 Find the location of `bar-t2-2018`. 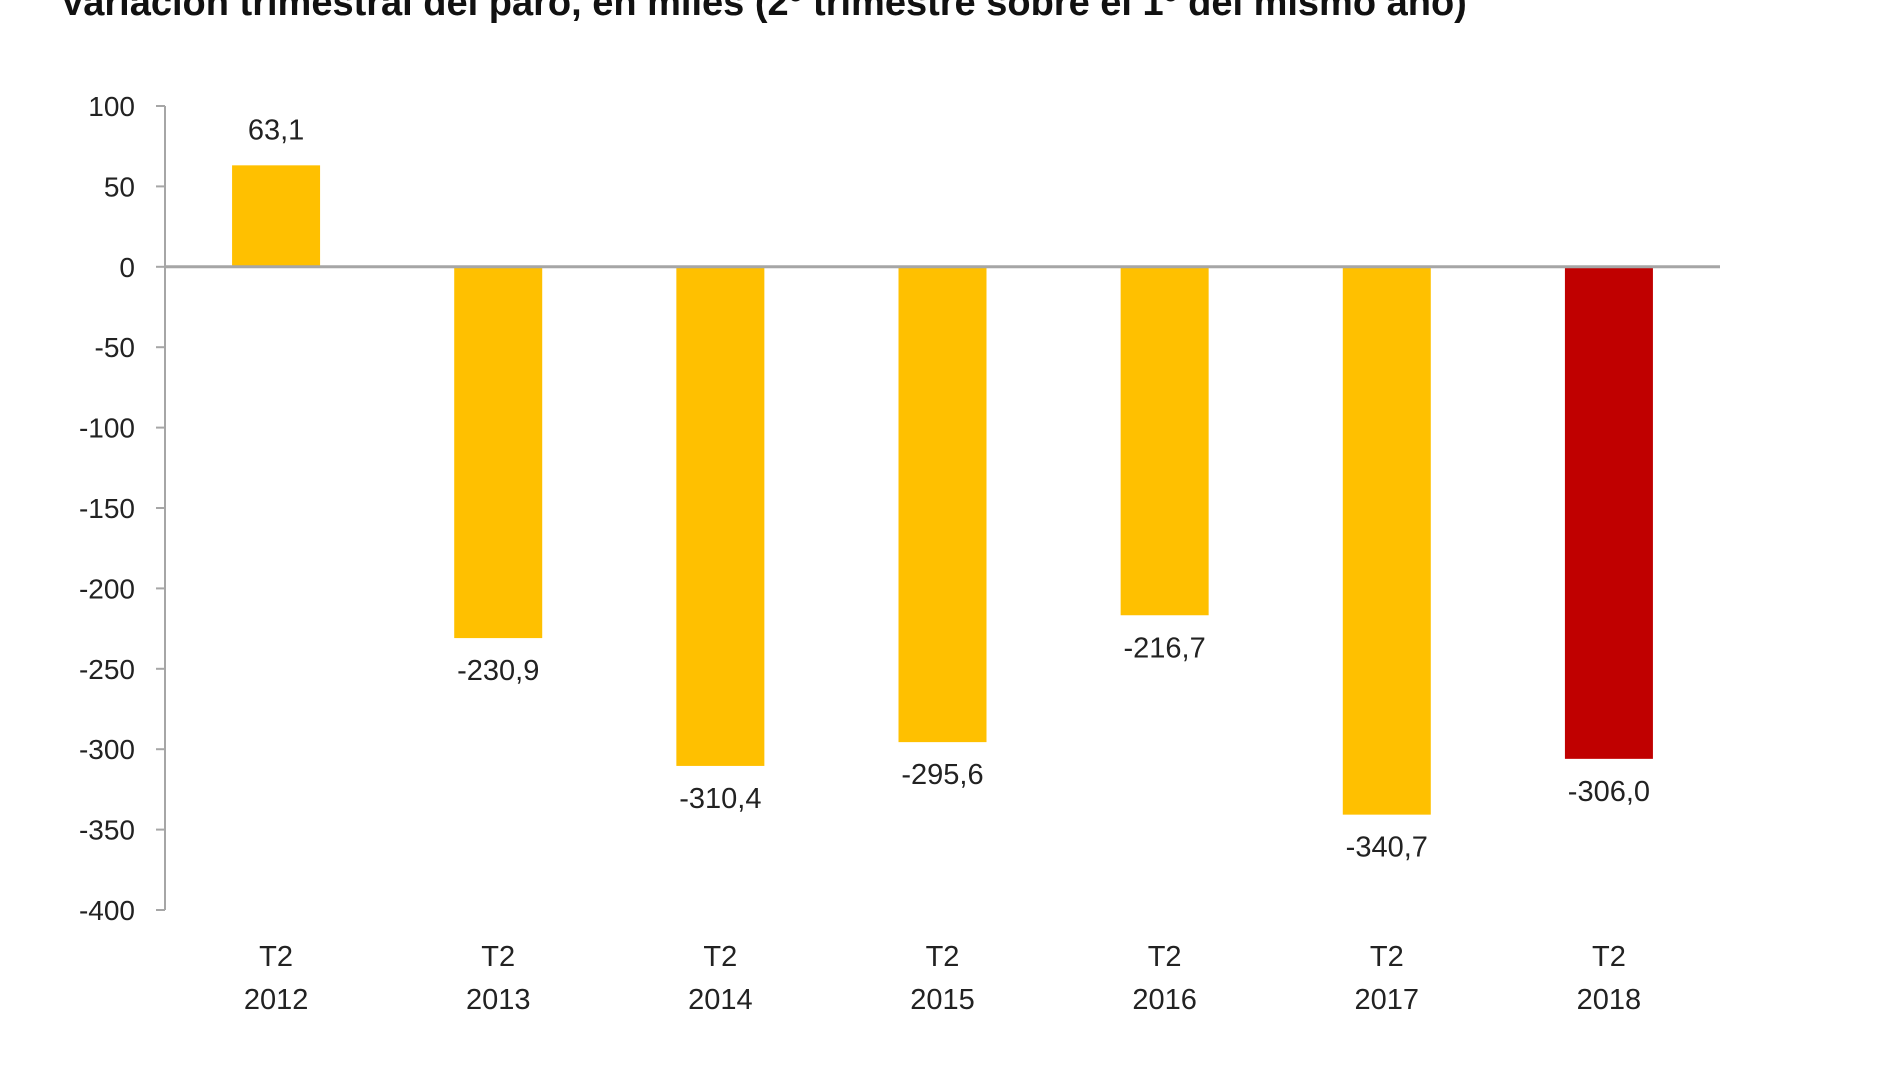

bar-t2-2018 is located at coordinates (1608, 512).